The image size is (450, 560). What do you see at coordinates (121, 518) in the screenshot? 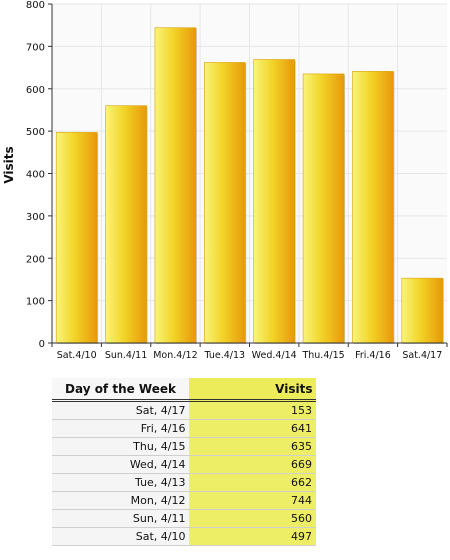
I see `table-cell-day: Sun, 4/11` at bounding box center [121, 518].